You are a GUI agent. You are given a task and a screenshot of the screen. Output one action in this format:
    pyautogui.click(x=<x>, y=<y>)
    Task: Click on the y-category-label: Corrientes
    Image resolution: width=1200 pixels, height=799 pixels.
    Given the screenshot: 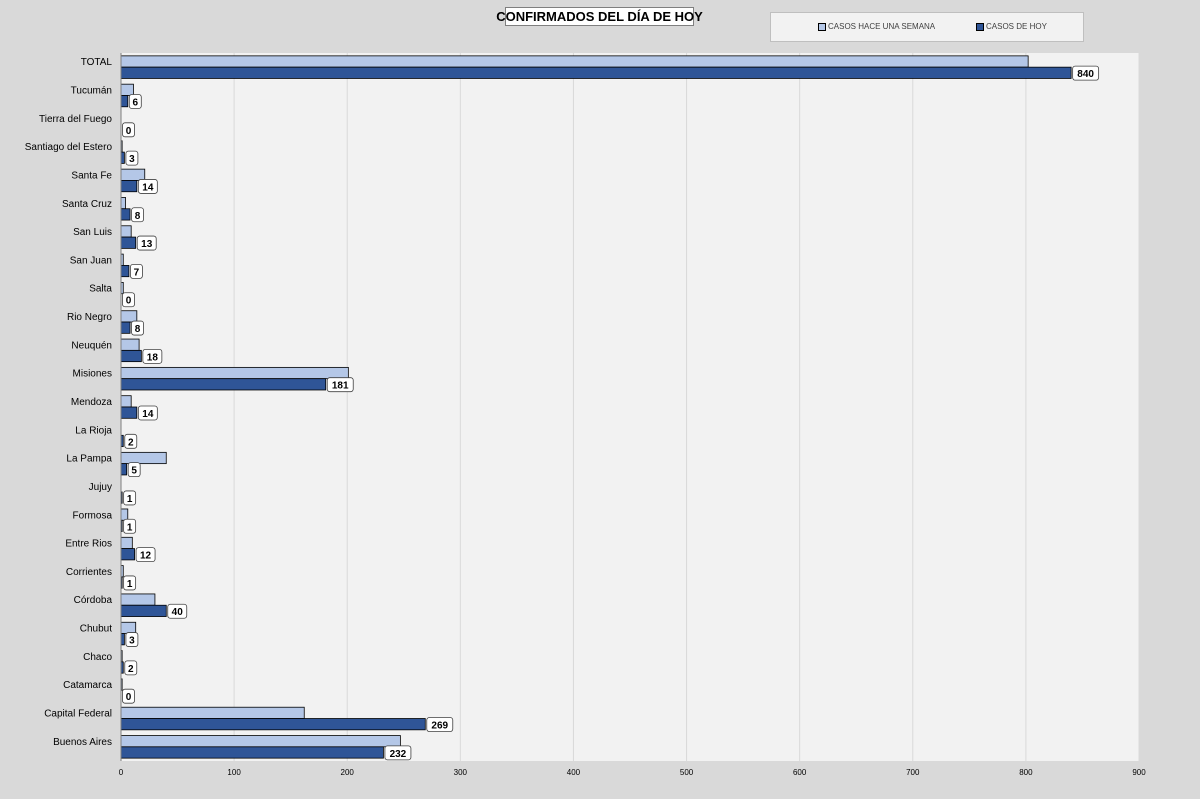 What is the action you would take?
    pyautogui.click(x=89, y=572)
    